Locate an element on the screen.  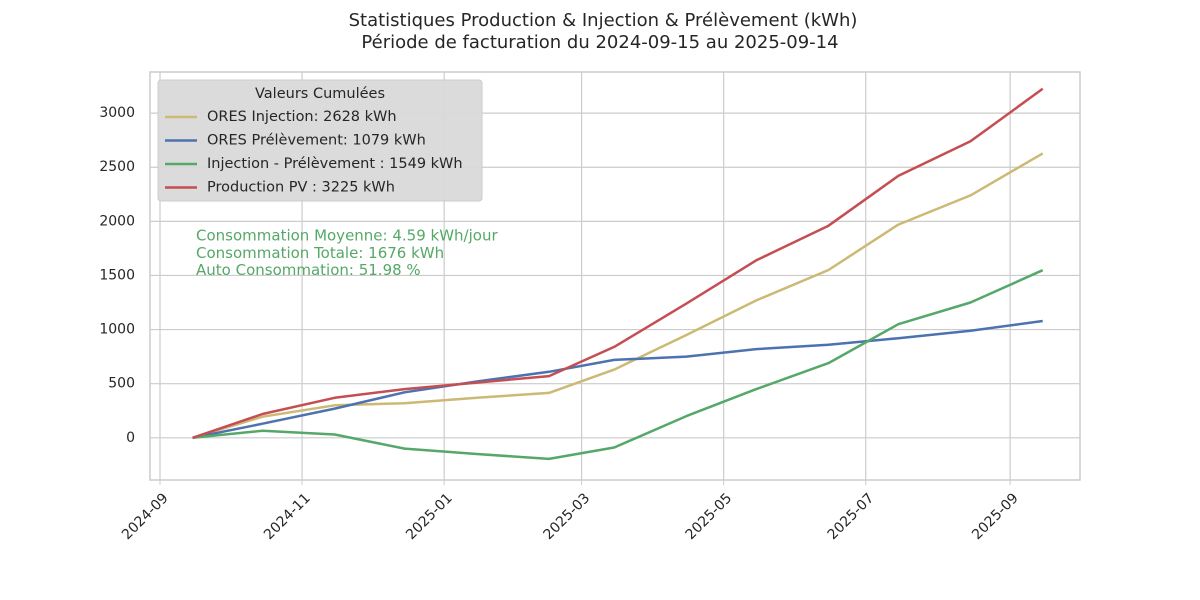
y-tick-label: 500 is located at coordinates (121, 384).